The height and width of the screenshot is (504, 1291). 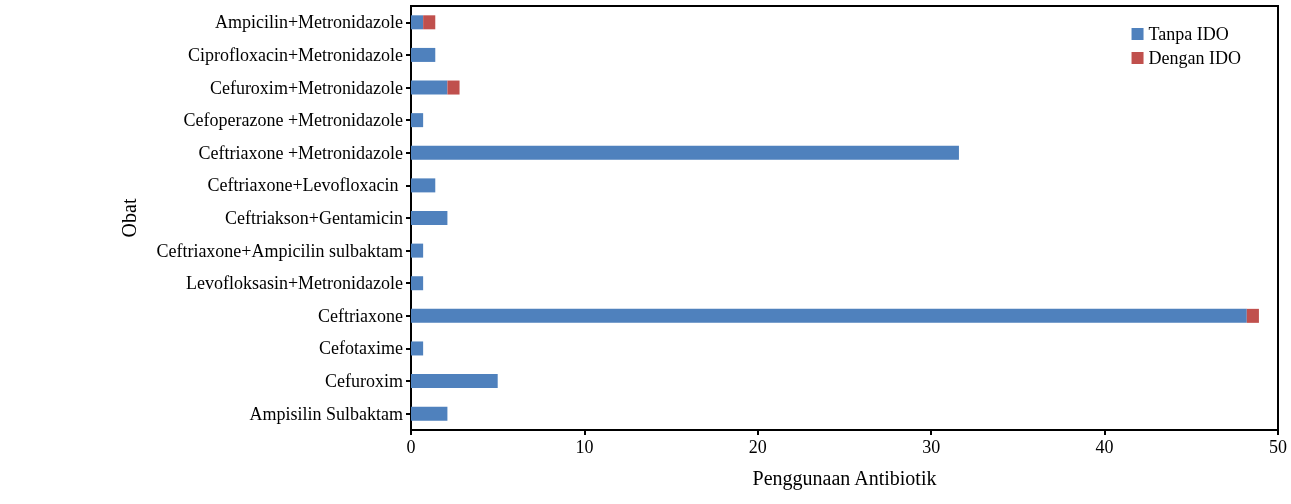 I want to click on y-axis-title: Obat, so click(x=129, y=218).